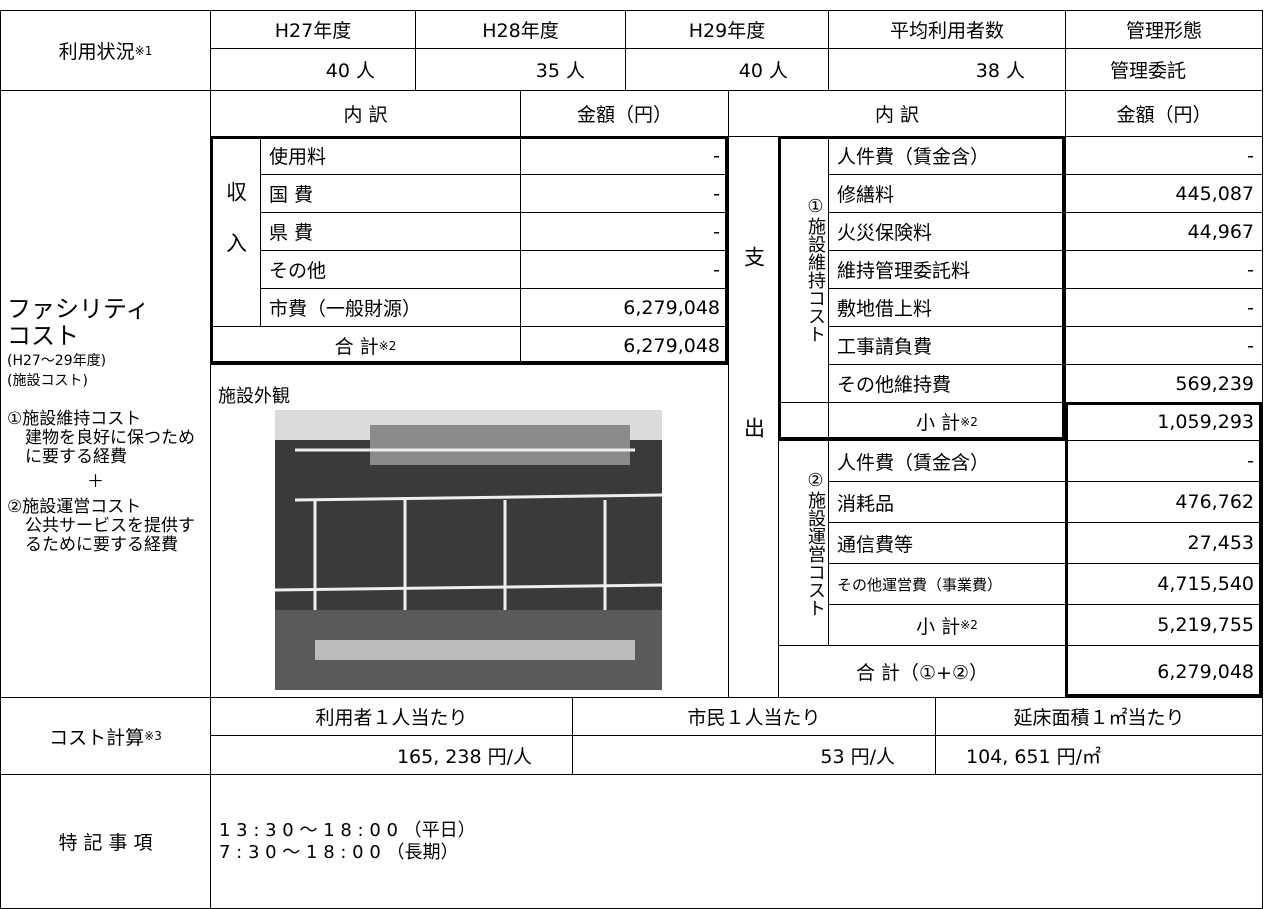 The image size is (1265, 909). I want to click on usage-header-text: H29年度, so click(727, 31).